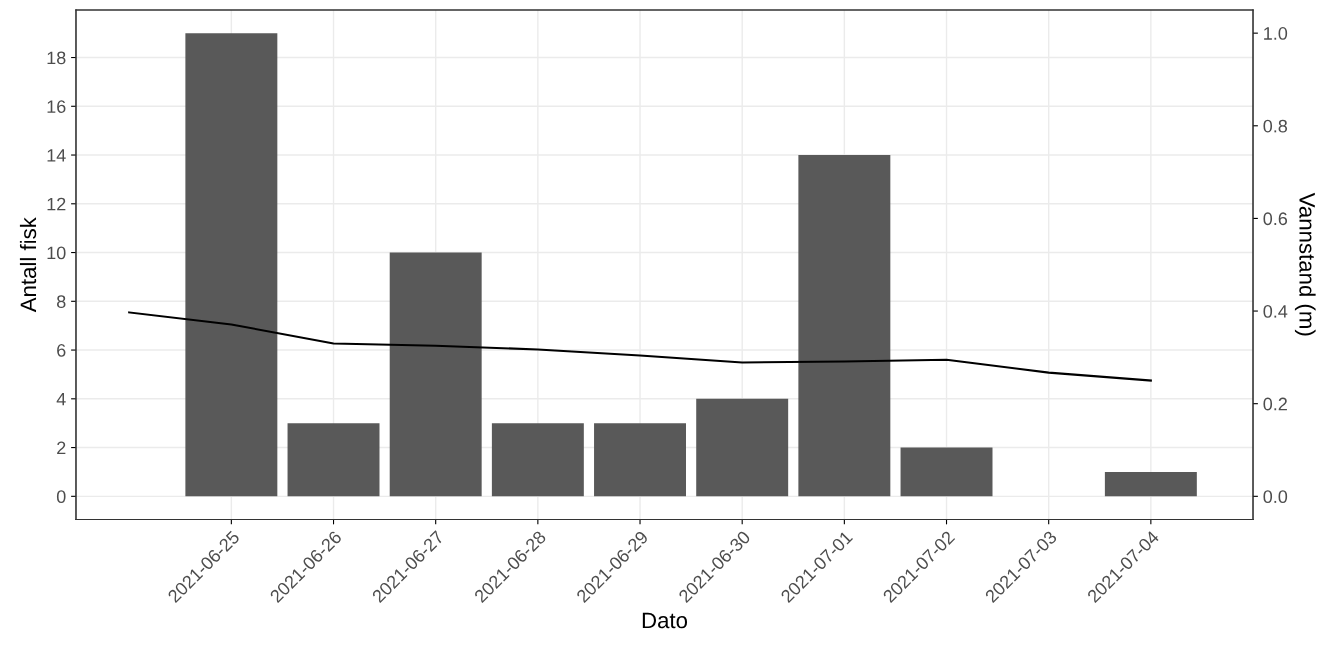  What do you see at coordinates (640, 346) in the screenshot?
I see `line-series` at bounding box center [640, 346].